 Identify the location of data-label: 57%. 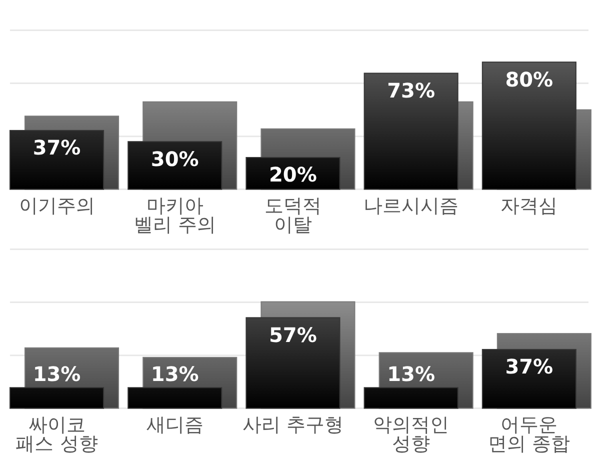
(293, 334).